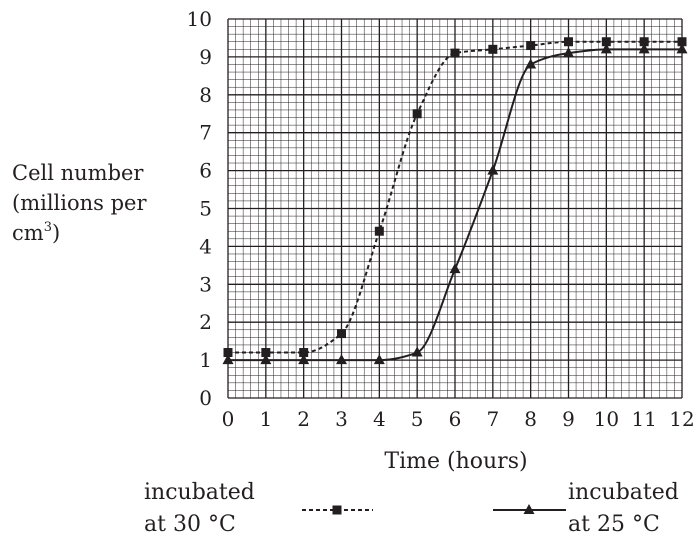  Describe the element at coordinates (205, 360) in the screenshot. I see `y-tick-label: 1` at that location.